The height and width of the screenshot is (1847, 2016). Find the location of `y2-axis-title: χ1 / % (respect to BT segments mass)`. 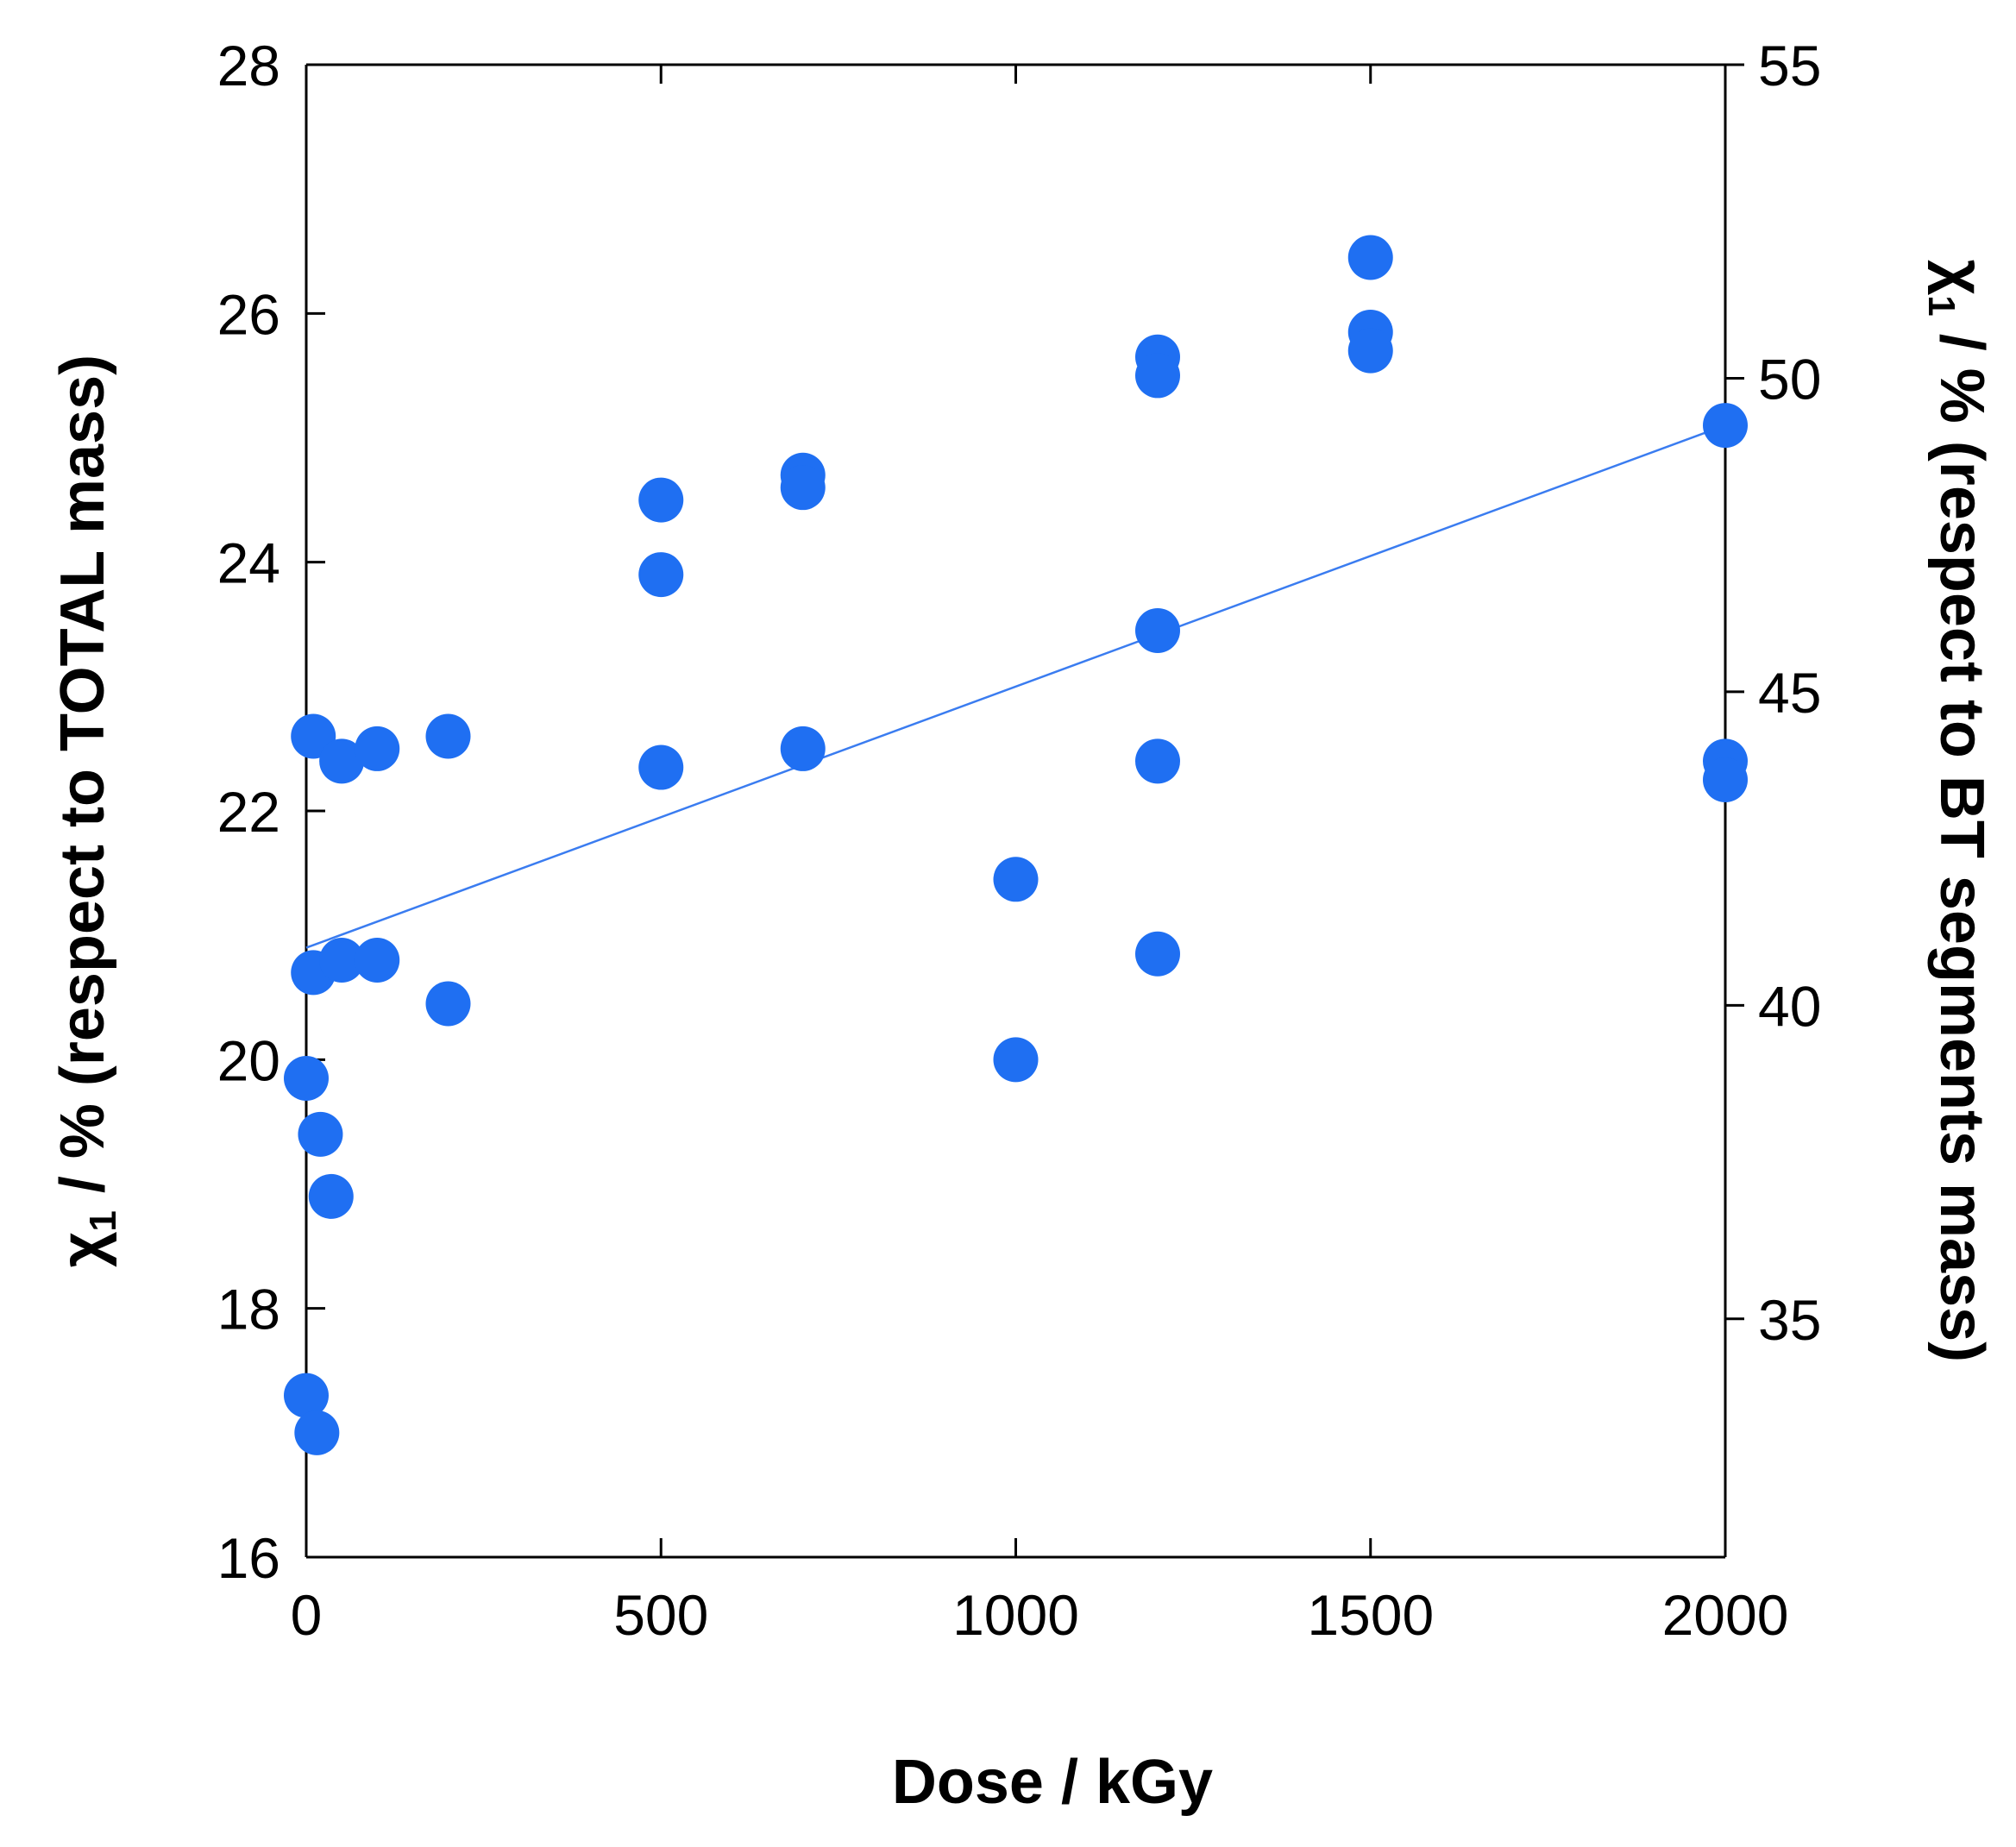

y2-axis-title: χ1 / % (respect to BT segments mass) is located at coordinates (1958, 811).